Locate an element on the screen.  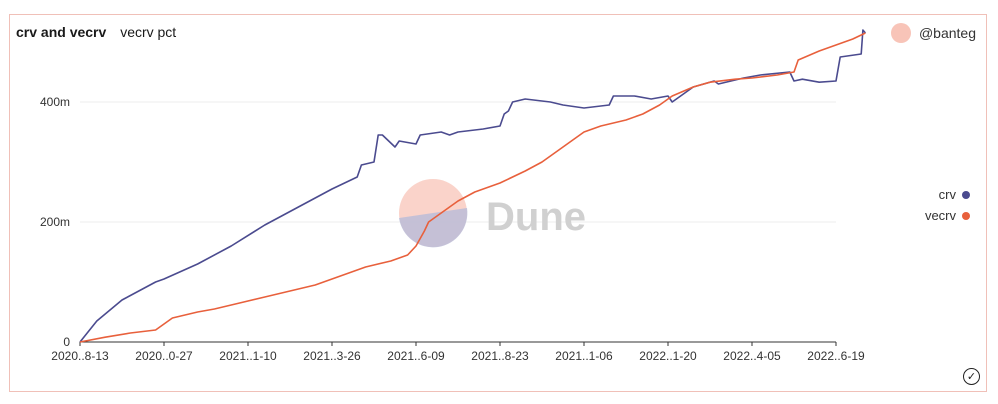
x-tick-label: 2022..4-05 is located at coordinates (752, 356).